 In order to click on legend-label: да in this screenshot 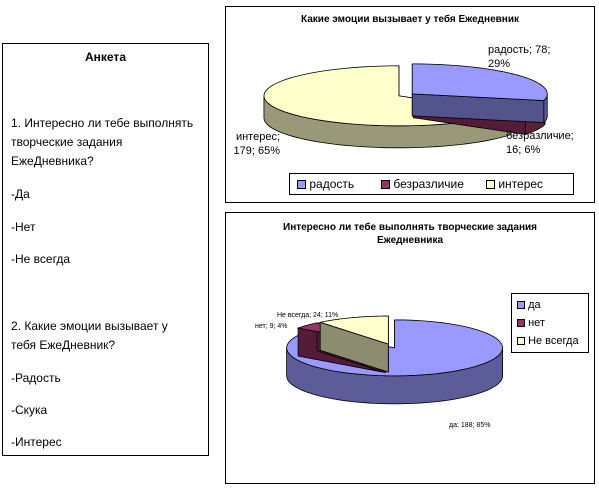, I will do `click(534, 305)`.